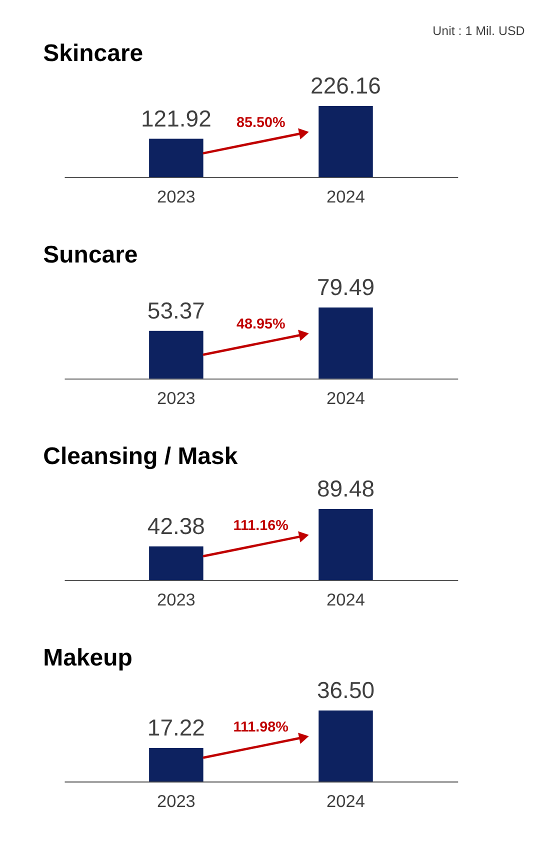  What do you see at coordinates (90, 254) in the screenshot?
I see `chart-title: Suncare` at bounding box center [90, 254].